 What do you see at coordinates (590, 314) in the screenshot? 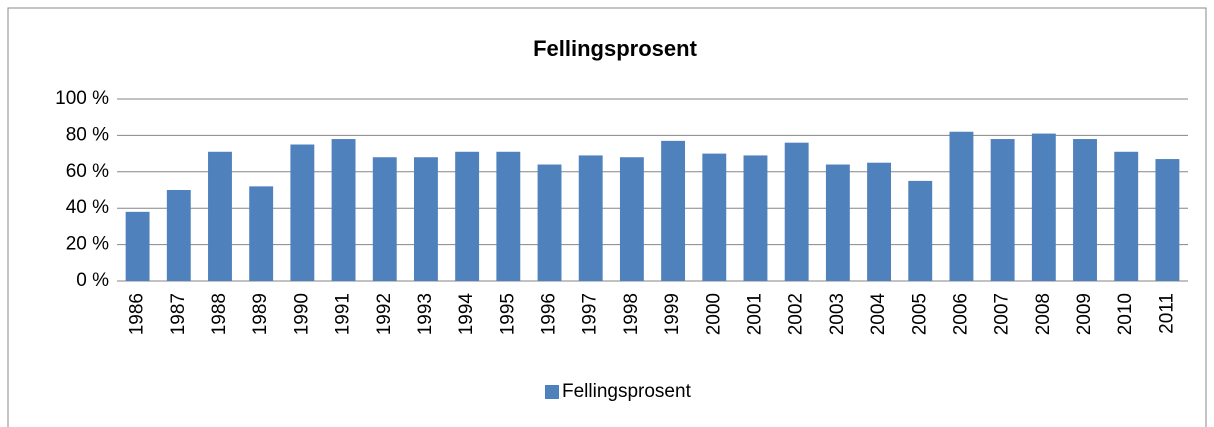
I see `x-tick-label: 1997` at bounding box center [590, 314].